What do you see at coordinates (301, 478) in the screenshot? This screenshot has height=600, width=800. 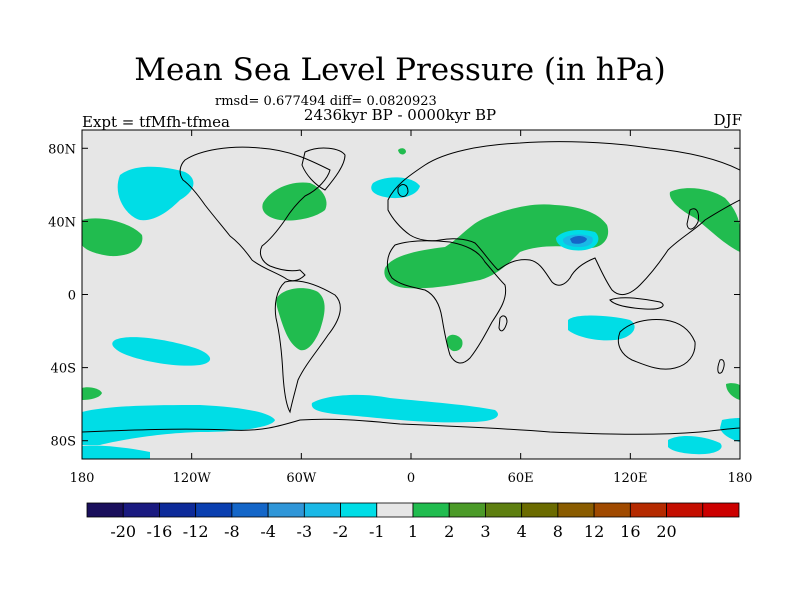 I see `lon-tick-label: 60W` at bounding box center [301, 478].